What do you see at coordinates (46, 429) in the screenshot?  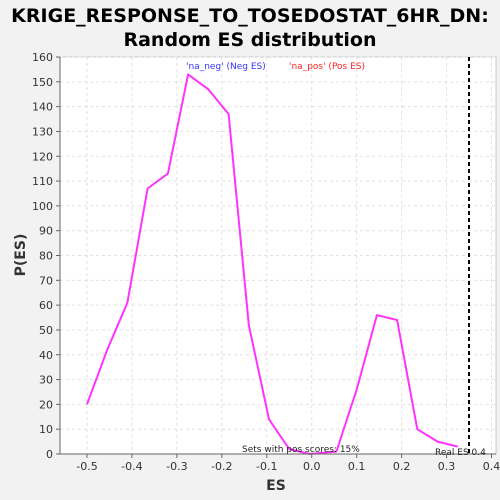 I see `y-tick-label: 10` at bounding box center [46, 429].